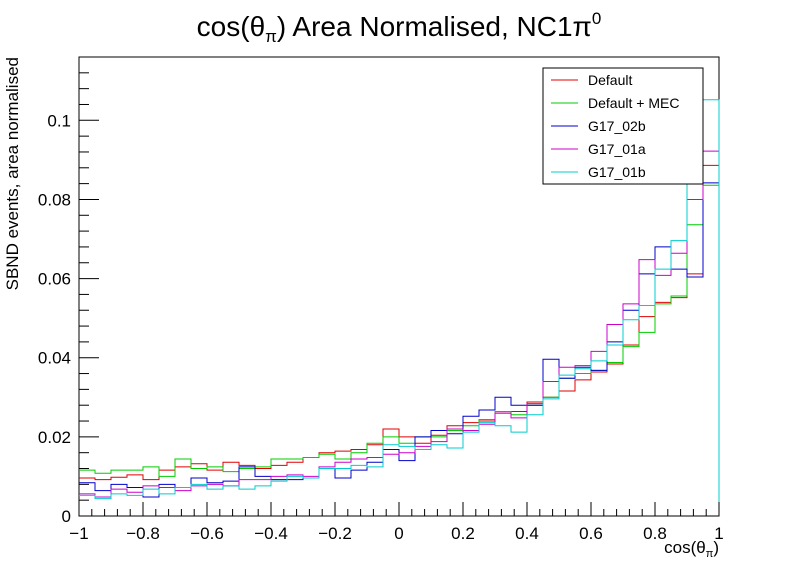 The width and height of the screenshot is (798, 579). I want to click on x-tick-label: 0, so click(398, 533).